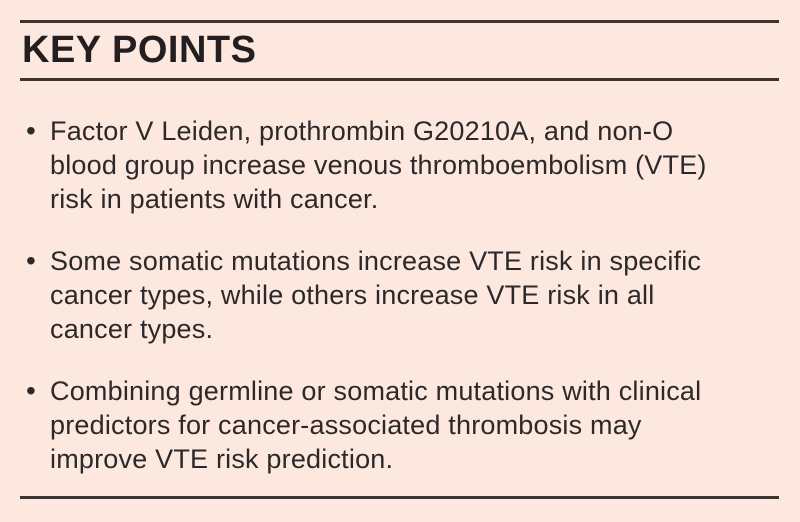  What do you see at coordinates (399, 21) in the screenshot?
I see `top-rule` at bounding box center [399, 21].